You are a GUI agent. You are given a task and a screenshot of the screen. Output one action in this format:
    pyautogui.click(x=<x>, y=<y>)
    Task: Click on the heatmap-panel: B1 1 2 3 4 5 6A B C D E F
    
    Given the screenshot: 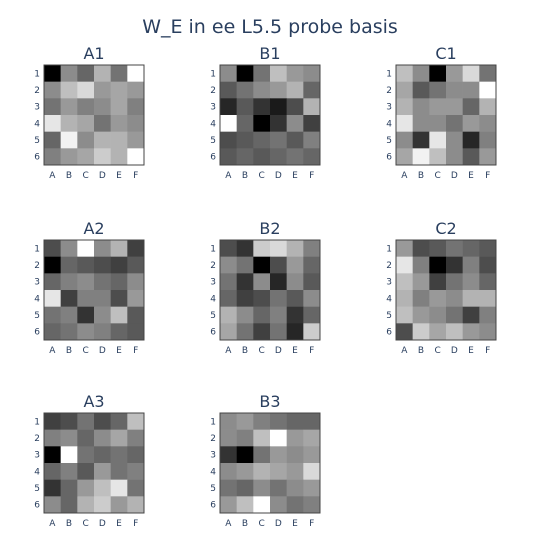 What is the action you would take?
    pyautogui.click(x=265, y=112)
    